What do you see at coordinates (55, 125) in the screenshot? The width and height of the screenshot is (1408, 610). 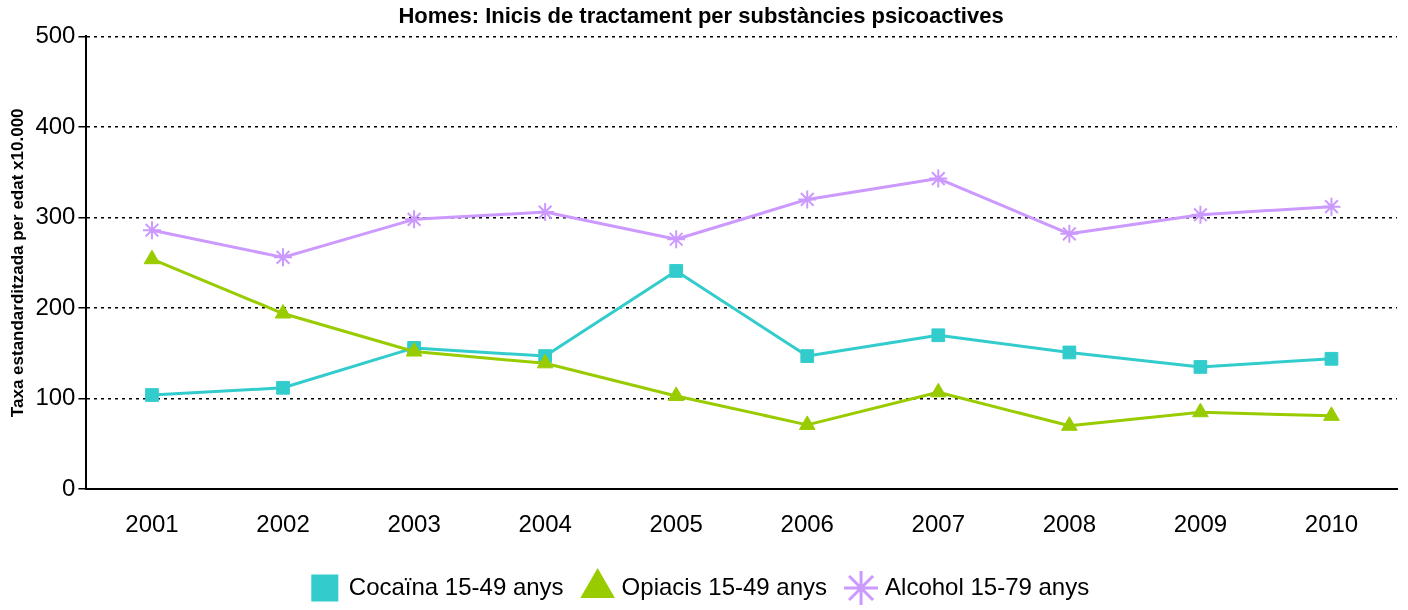 I see `y-tick-label: 400` at bounding box center [55, 125].